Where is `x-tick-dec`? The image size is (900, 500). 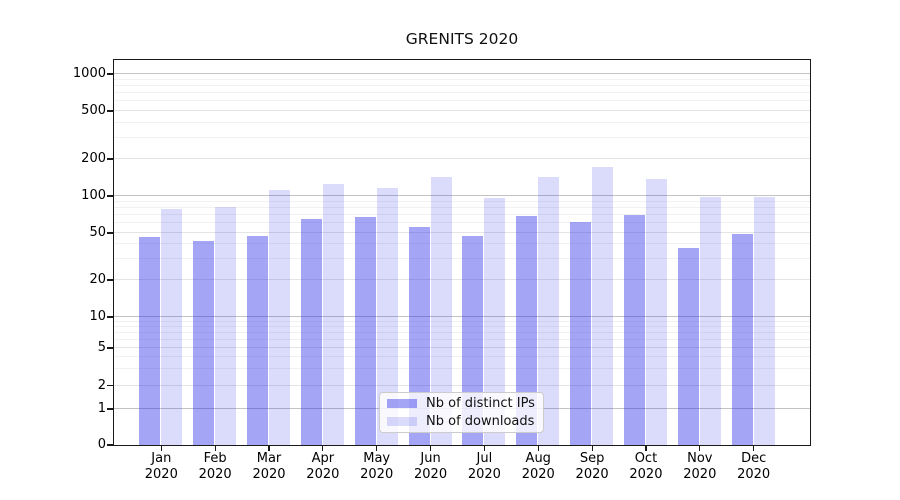
x-tick-dec is located at coordinates (754, 448).